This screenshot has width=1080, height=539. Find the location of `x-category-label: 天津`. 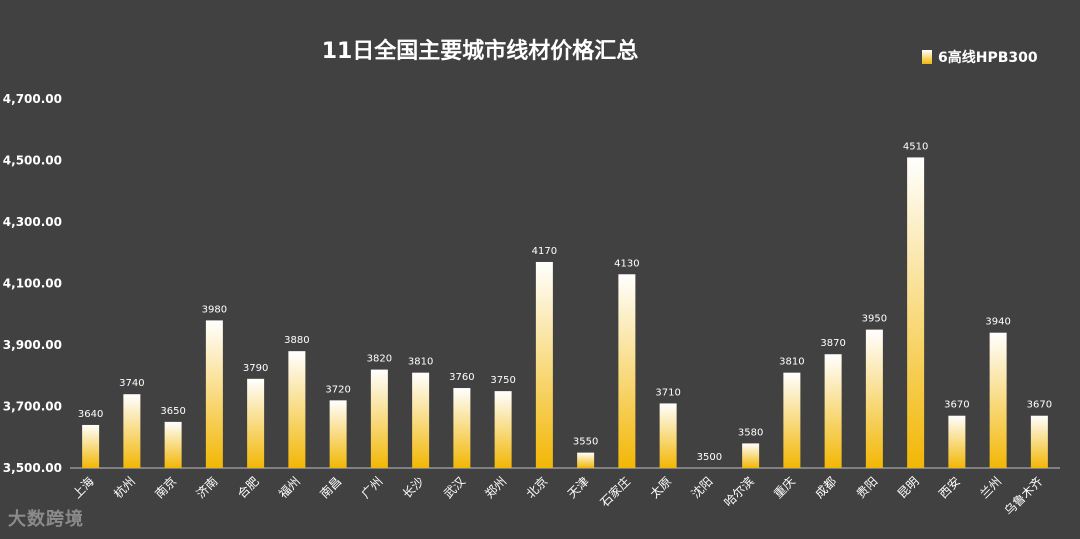

x-category-label: 天津 is located at coordinates (578, 487).